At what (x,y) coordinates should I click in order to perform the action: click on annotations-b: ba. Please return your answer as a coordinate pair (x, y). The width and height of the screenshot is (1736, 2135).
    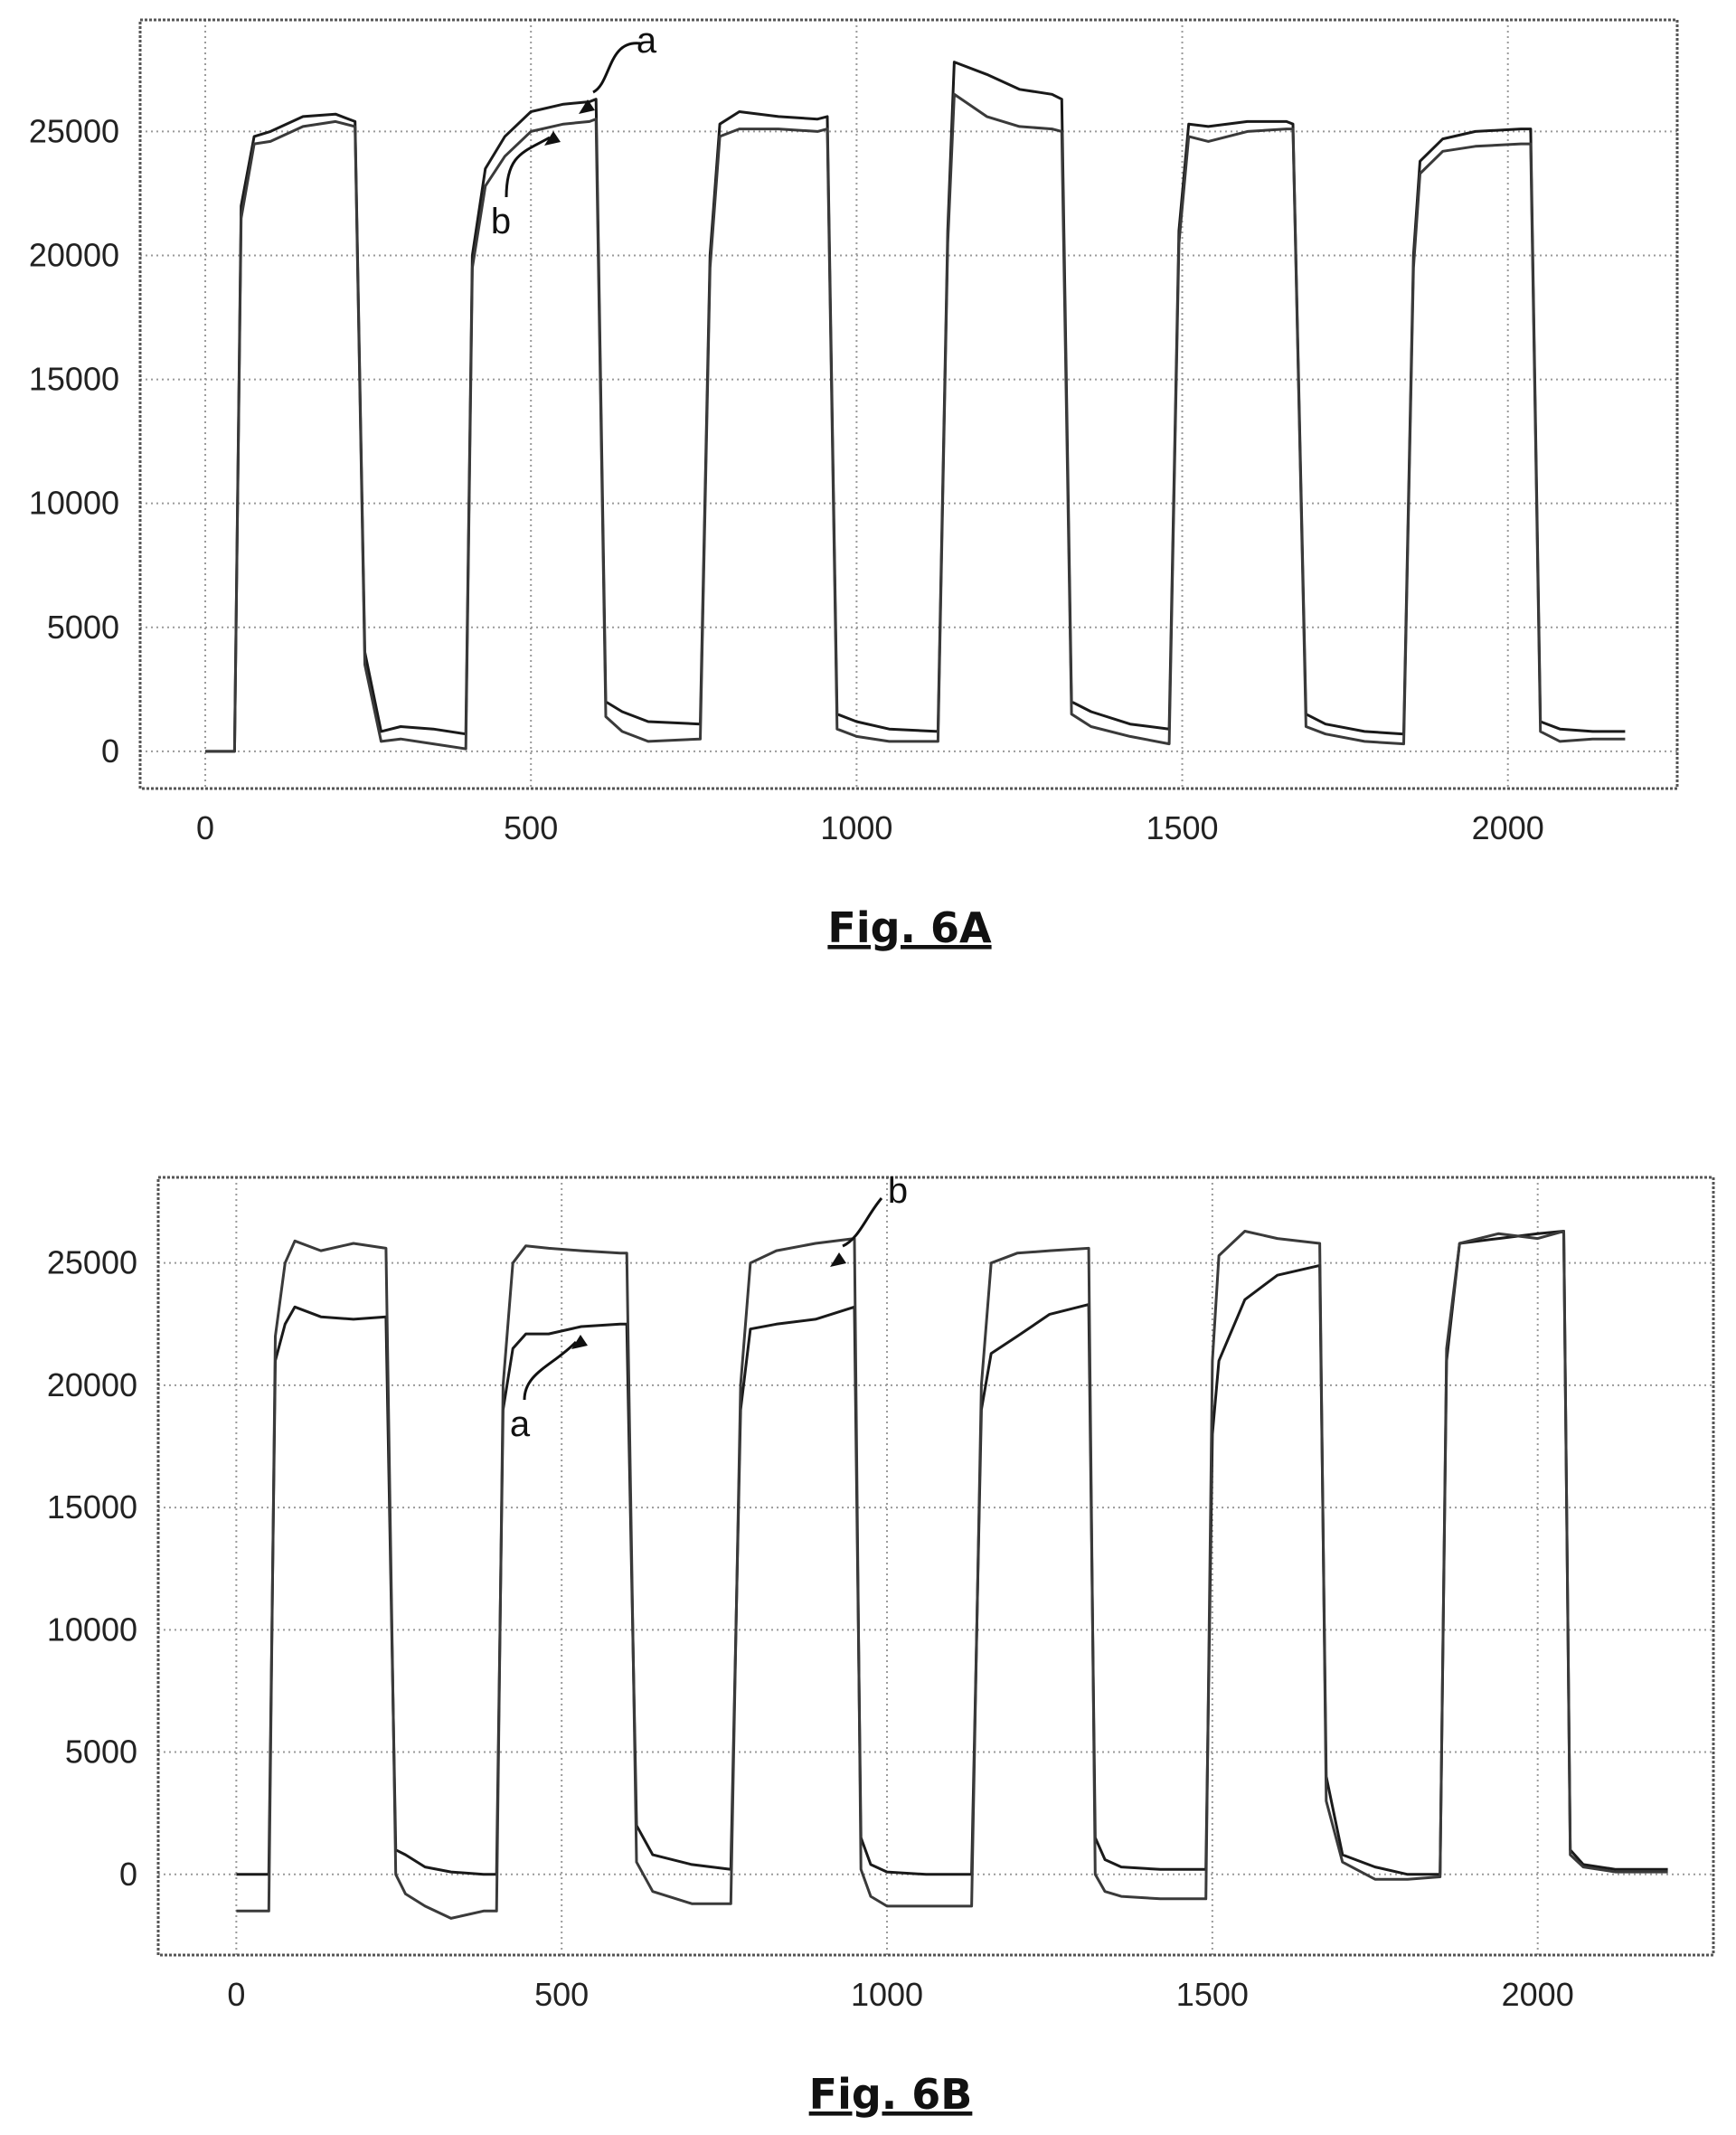
    Looking at the image, I should click on (709, 1307).